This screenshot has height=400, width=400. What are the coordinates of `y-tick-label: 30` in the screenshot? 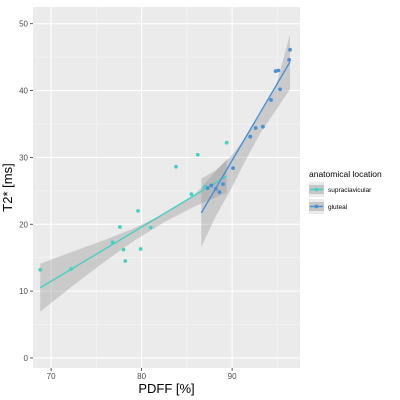 It's located at (23, 157).